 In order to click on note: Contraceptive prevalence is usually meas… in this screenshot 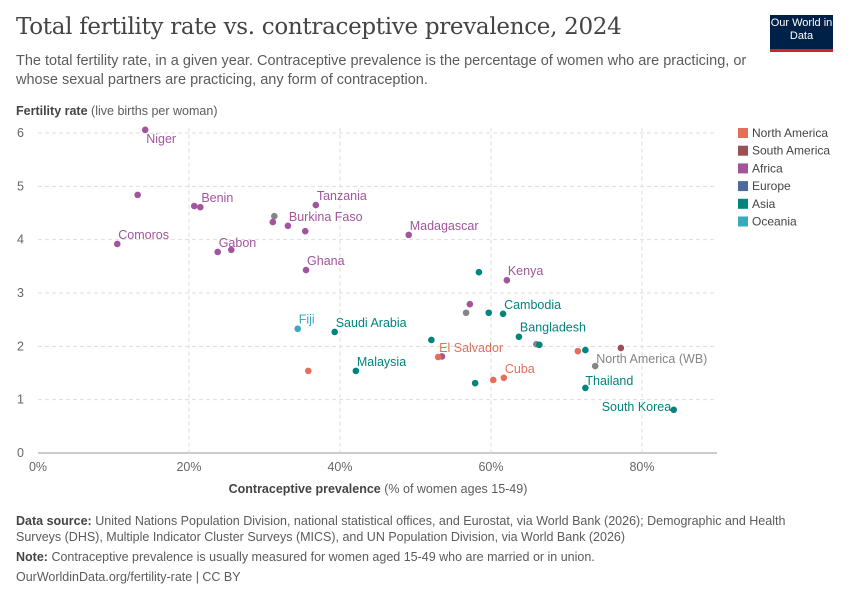, I will do `click(323, 557)`.